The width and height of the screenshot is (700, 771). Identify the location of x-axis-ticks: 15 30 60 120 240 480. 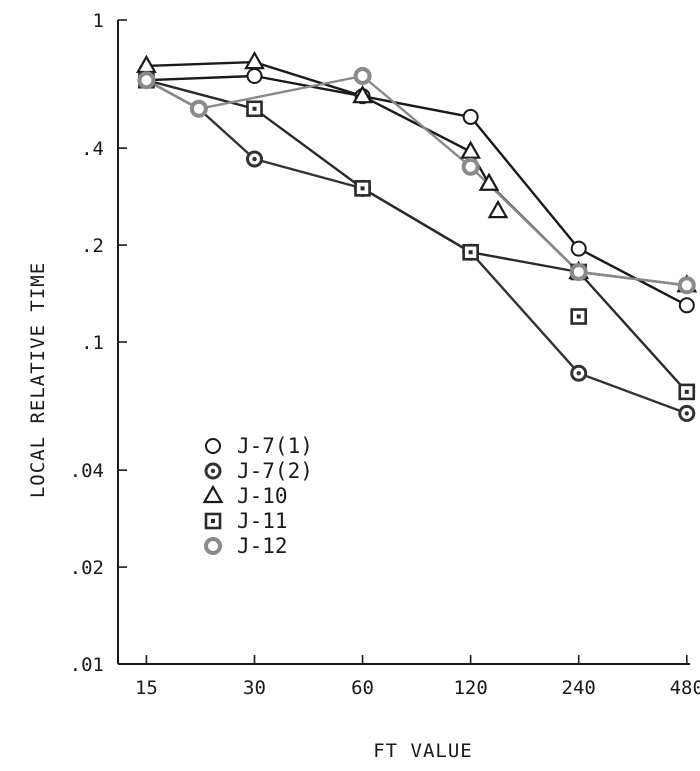
(417, 677).